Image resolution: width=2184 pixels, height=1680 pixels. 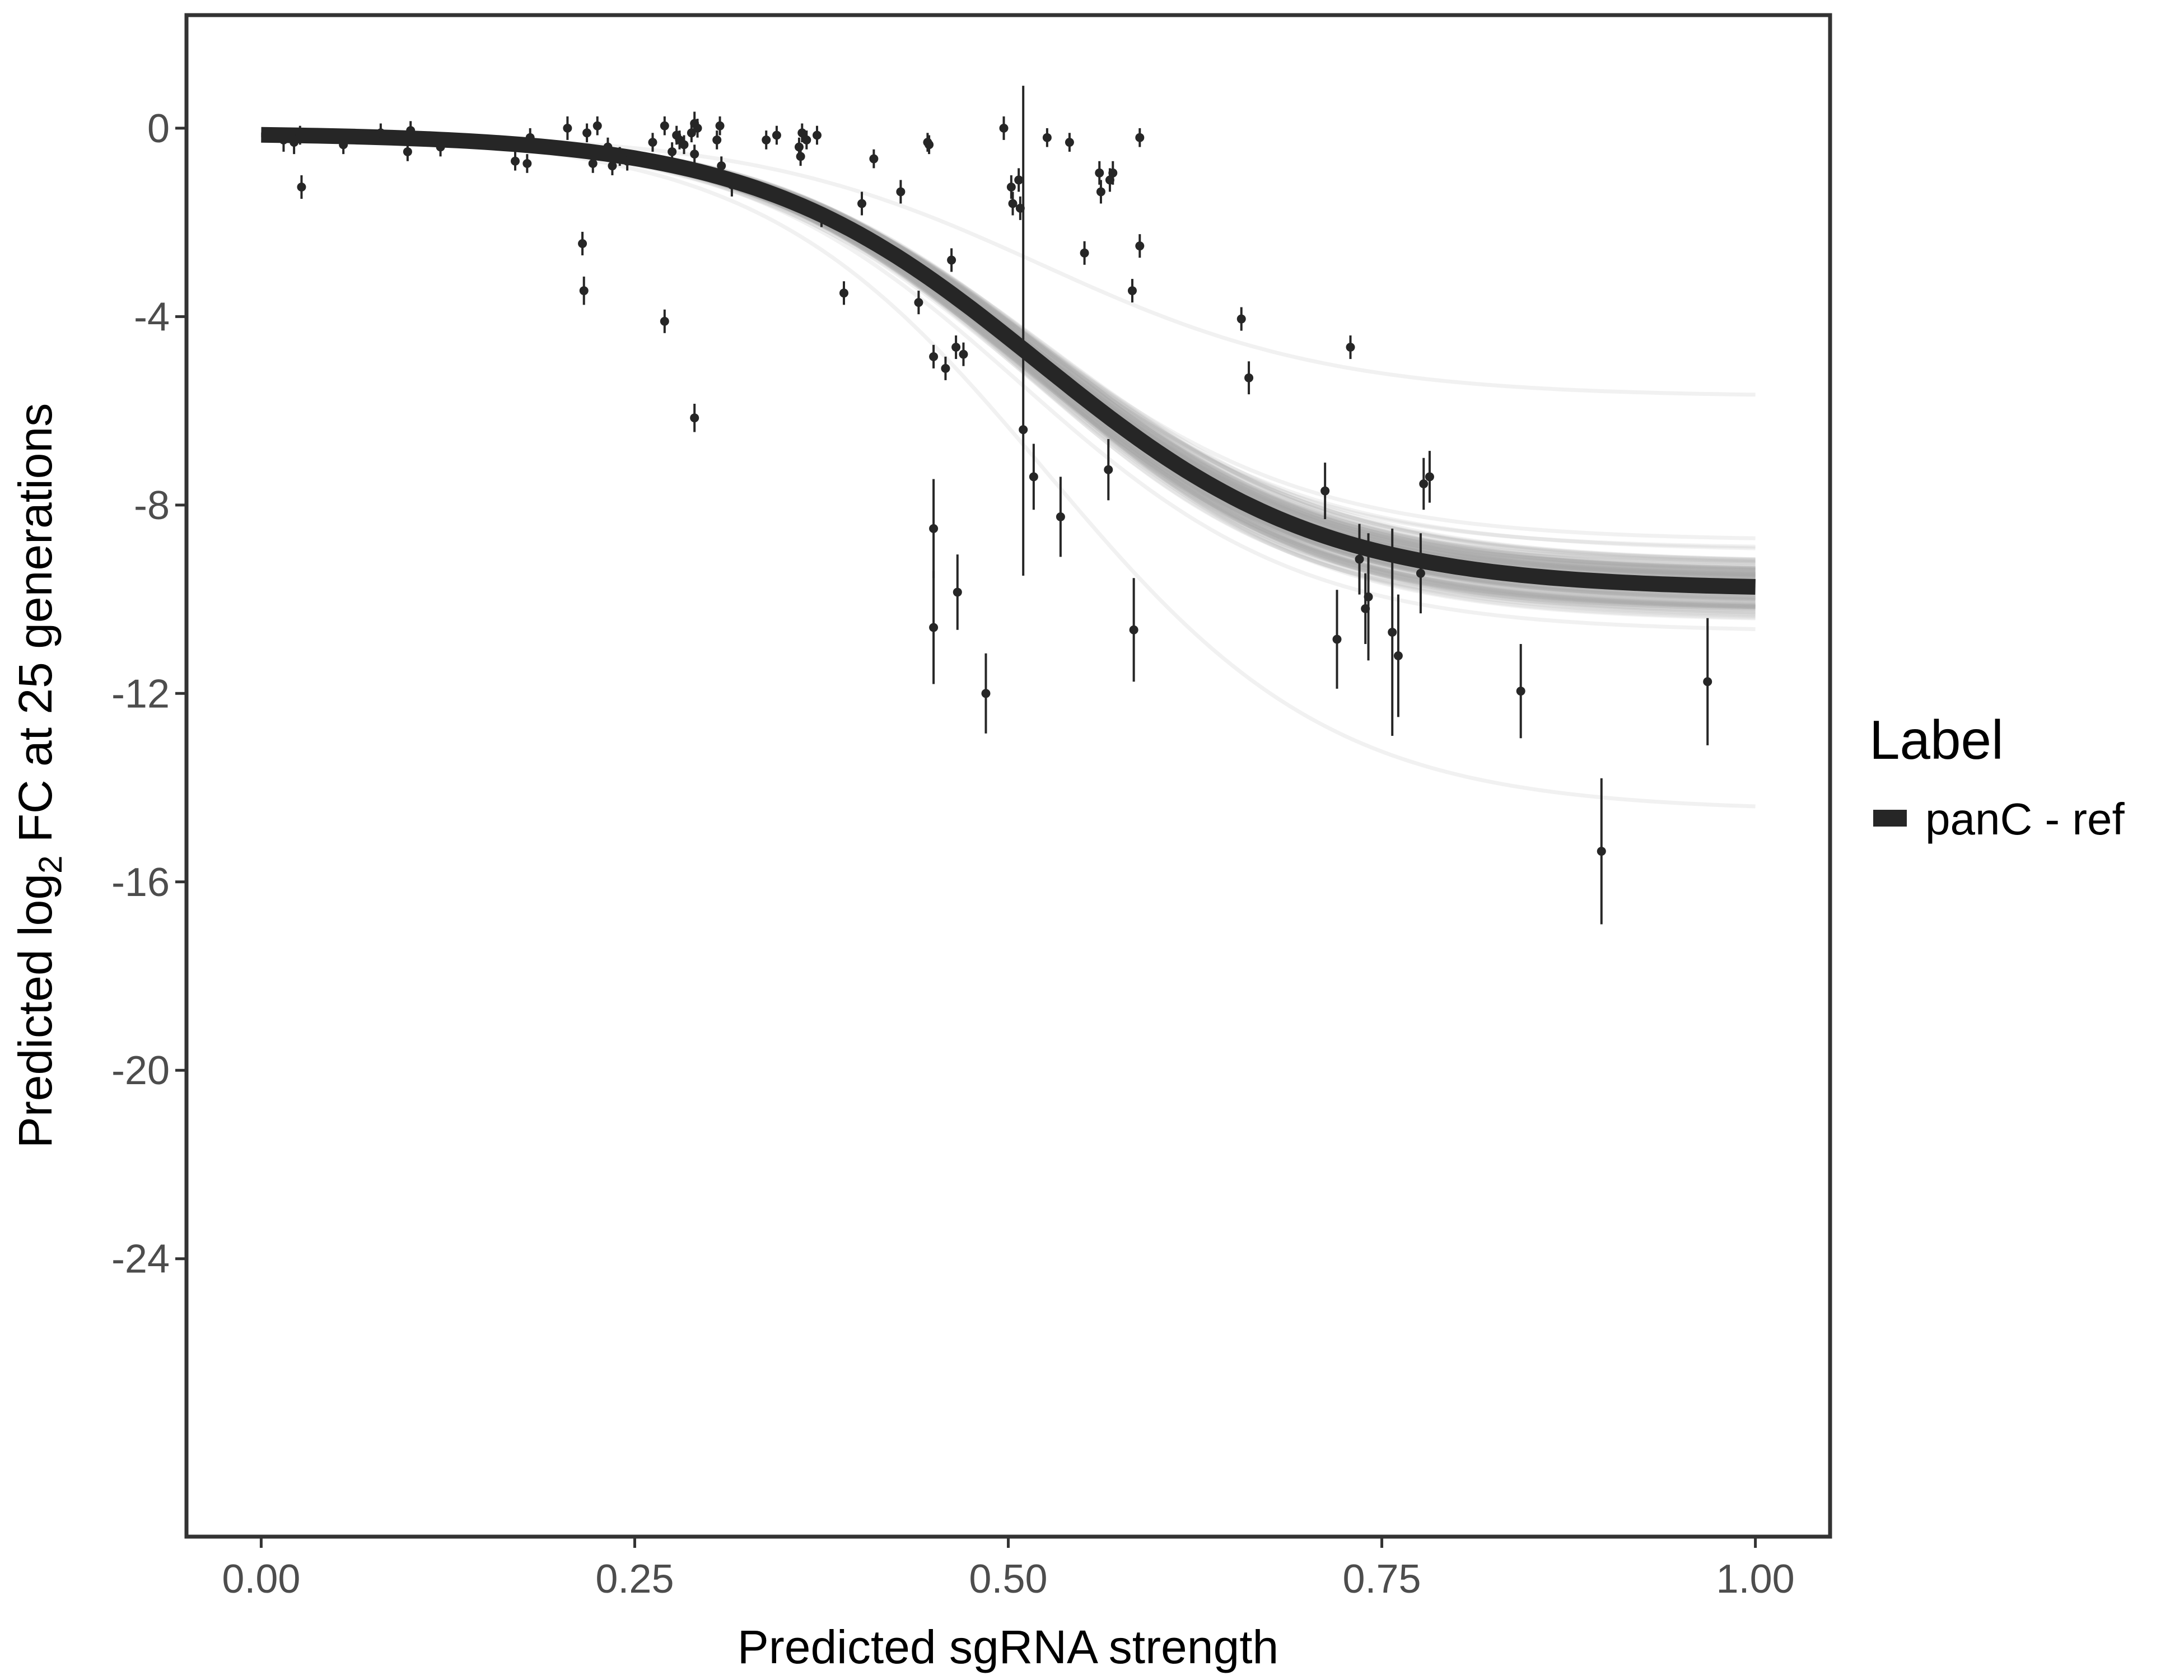 I want to click on y-tick-label: -24, so click(x=141, y=1260).